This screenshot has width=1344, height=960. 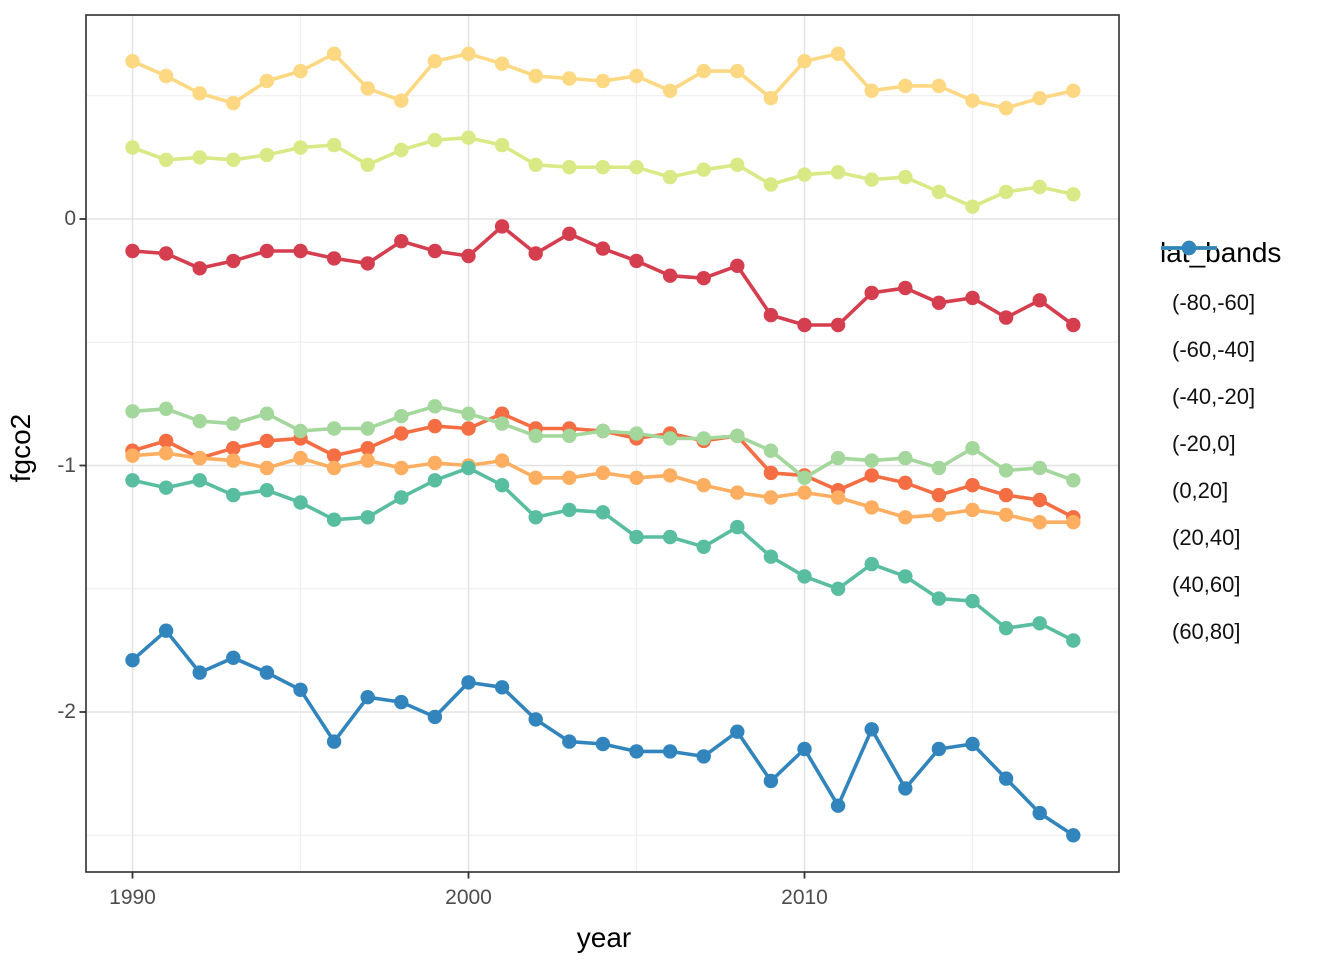 What do you see at coordinates (70, 218) in the screenshot?
I see `y-tick-label-0: 0` at bounding box center [70, 218].